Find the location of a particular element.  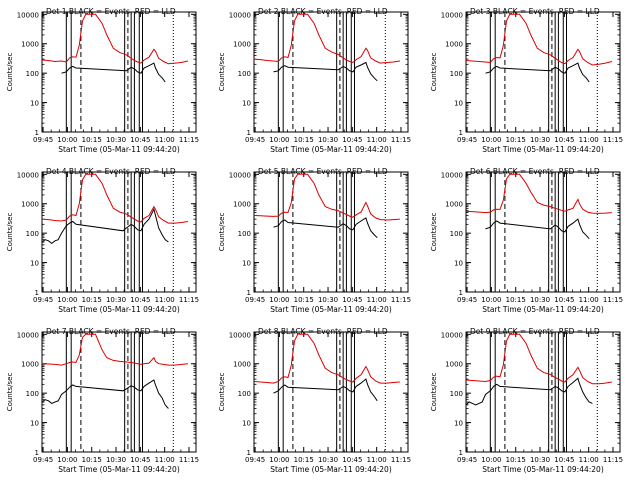

panel-title: Det 7 BLACK = Events, RED = LLD is located at coordinates (111, 331).